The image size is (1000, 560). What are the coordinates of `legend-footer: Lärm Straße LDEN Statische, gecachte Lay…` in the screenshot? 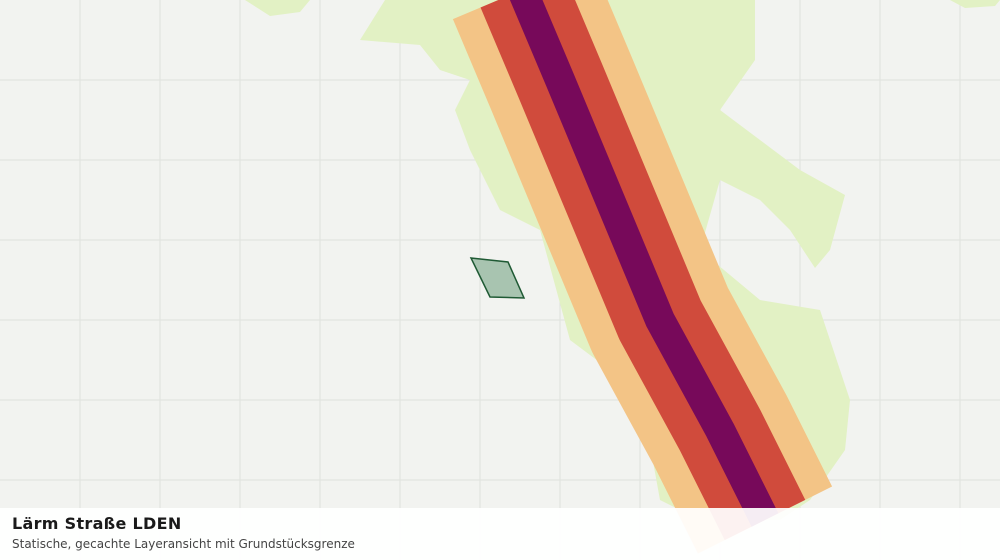 It's located at (500, 534).